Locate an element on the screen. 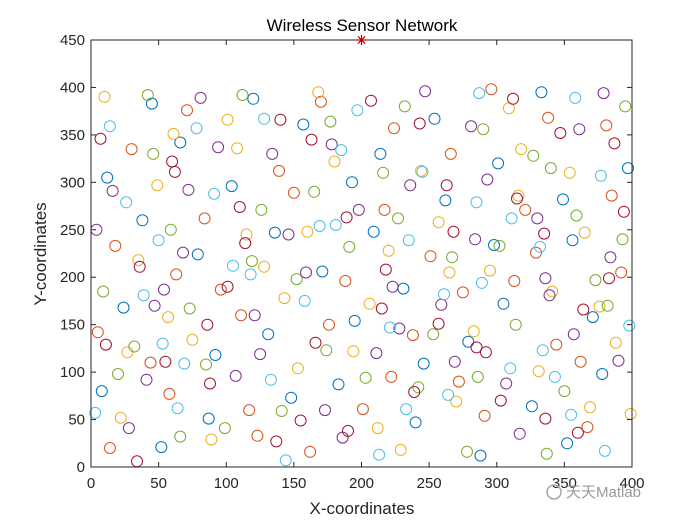  y-tick-label: 350 is located at coordinates (72, 135).